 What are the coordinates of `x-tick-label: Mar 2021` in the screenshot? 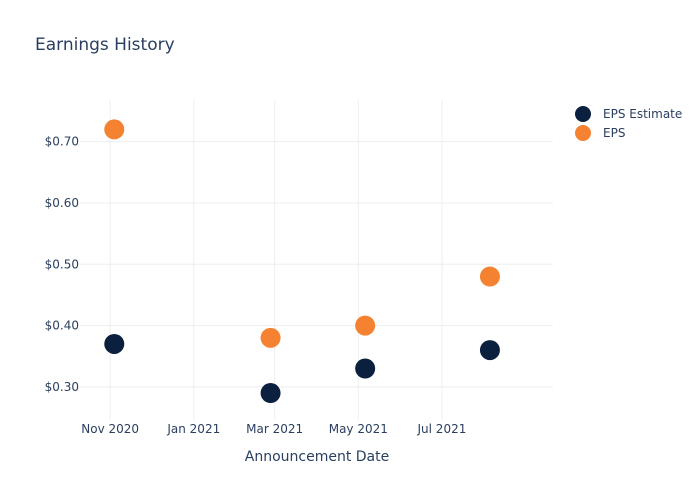 It's located at (274, 429).